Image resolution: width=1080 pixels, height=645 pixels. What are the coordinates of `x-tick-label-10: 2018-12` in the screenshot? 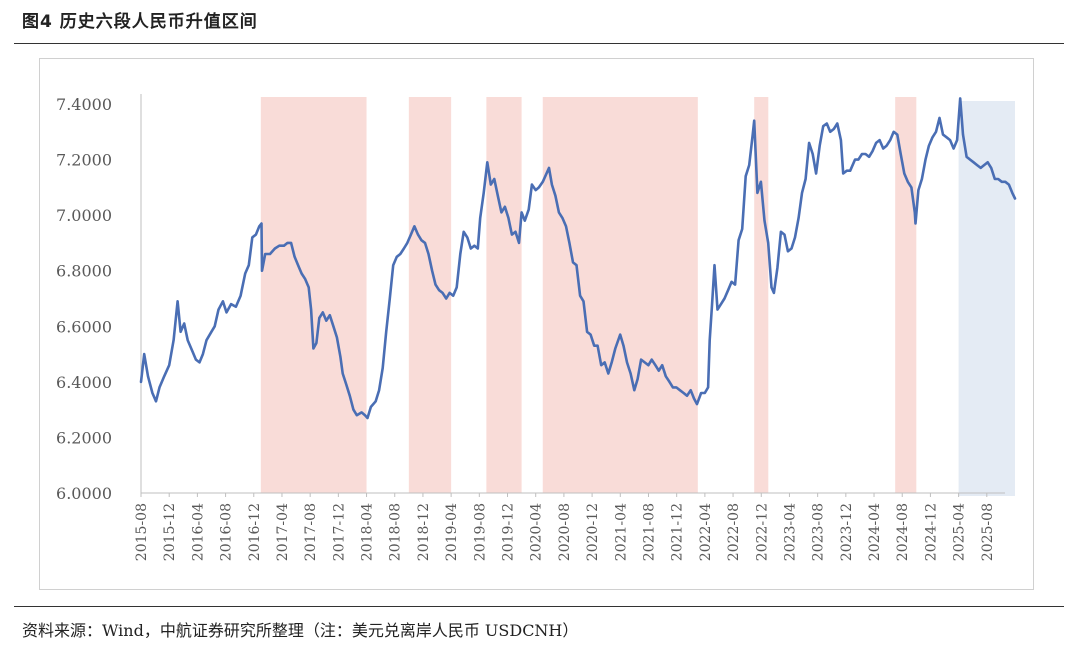 It's located at (424, 532).